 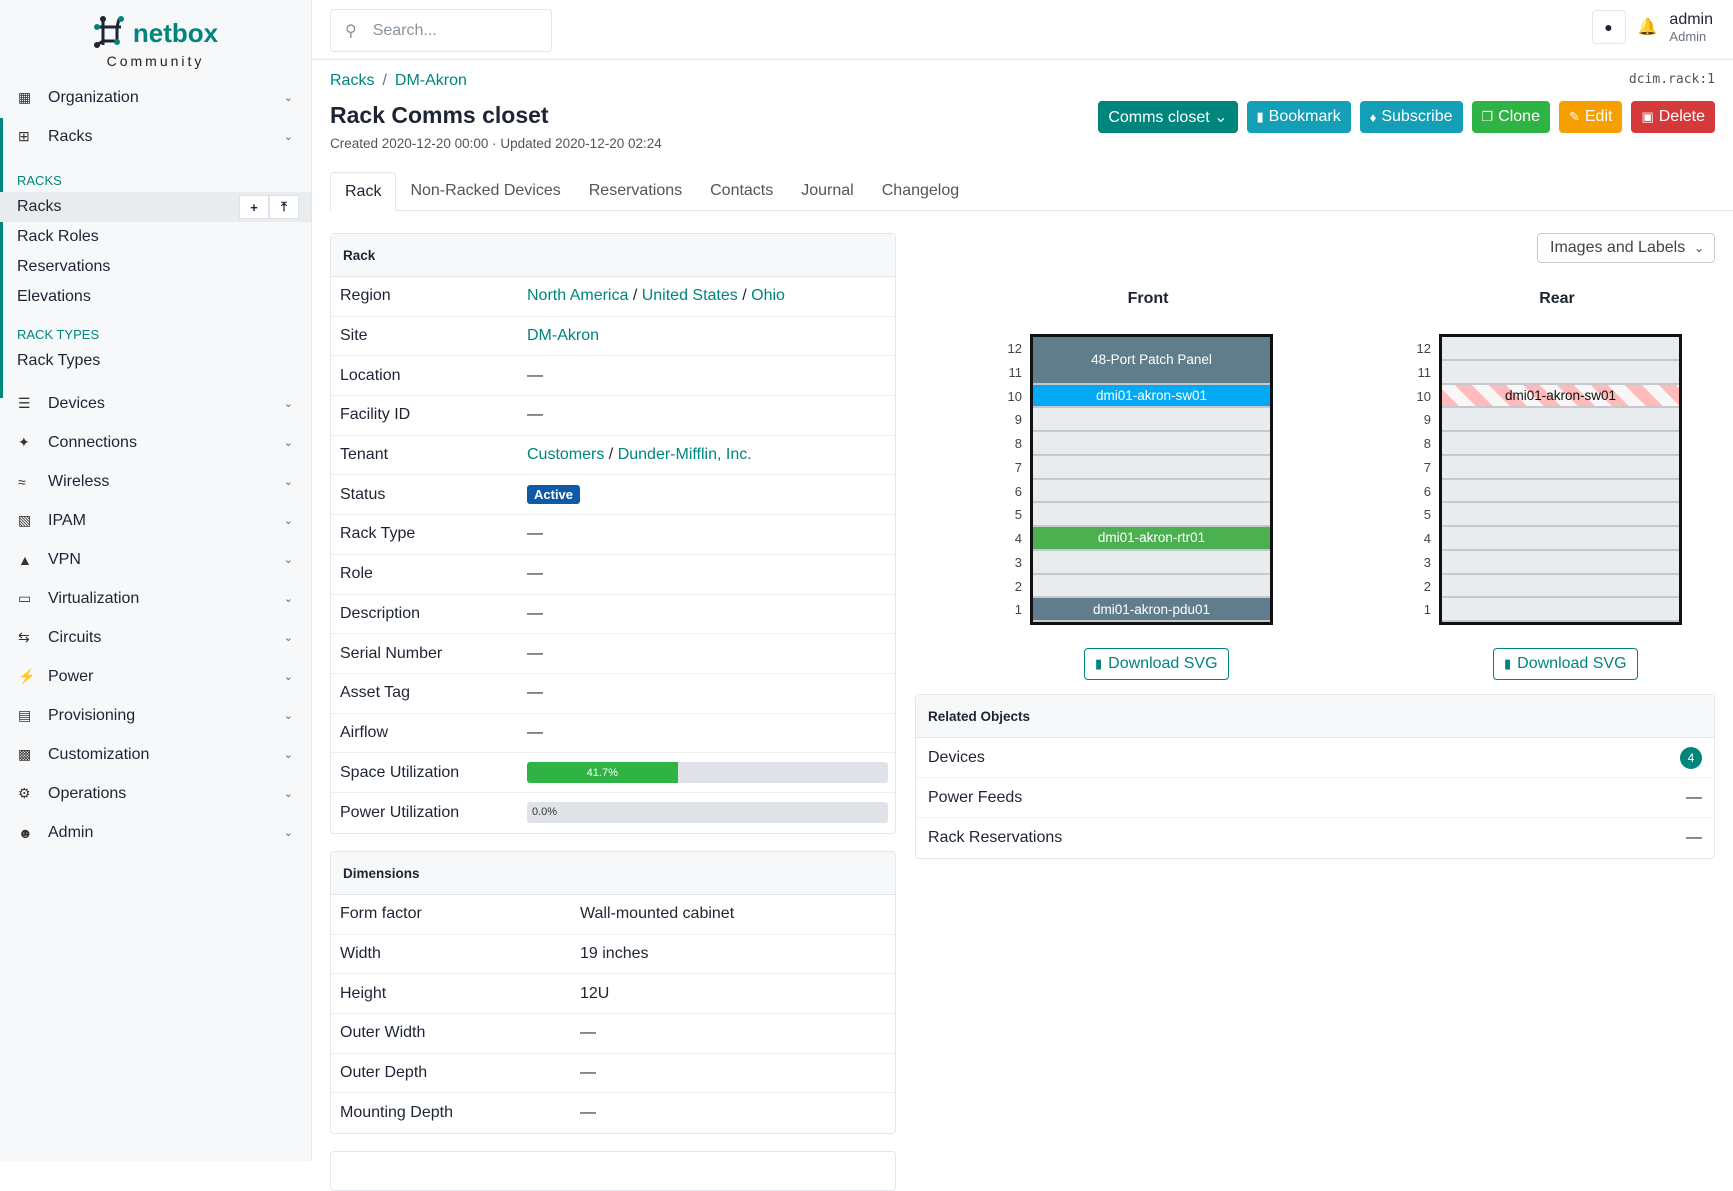 What do you see at coordinates (155, 442) in the screenshot?
I see `nav-connections: ✦ Connections ⌄` at bounding box center [155, 442].